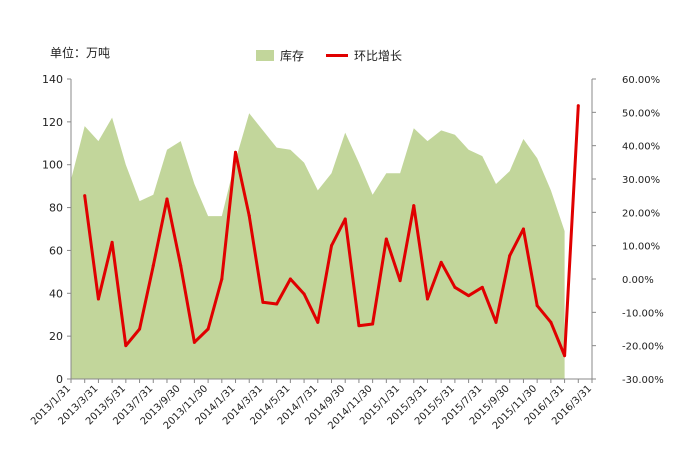  Describe the element at coordinates (638, 280) in the screenshot. I see `y-right-tick-label: 0.00%` at that location.